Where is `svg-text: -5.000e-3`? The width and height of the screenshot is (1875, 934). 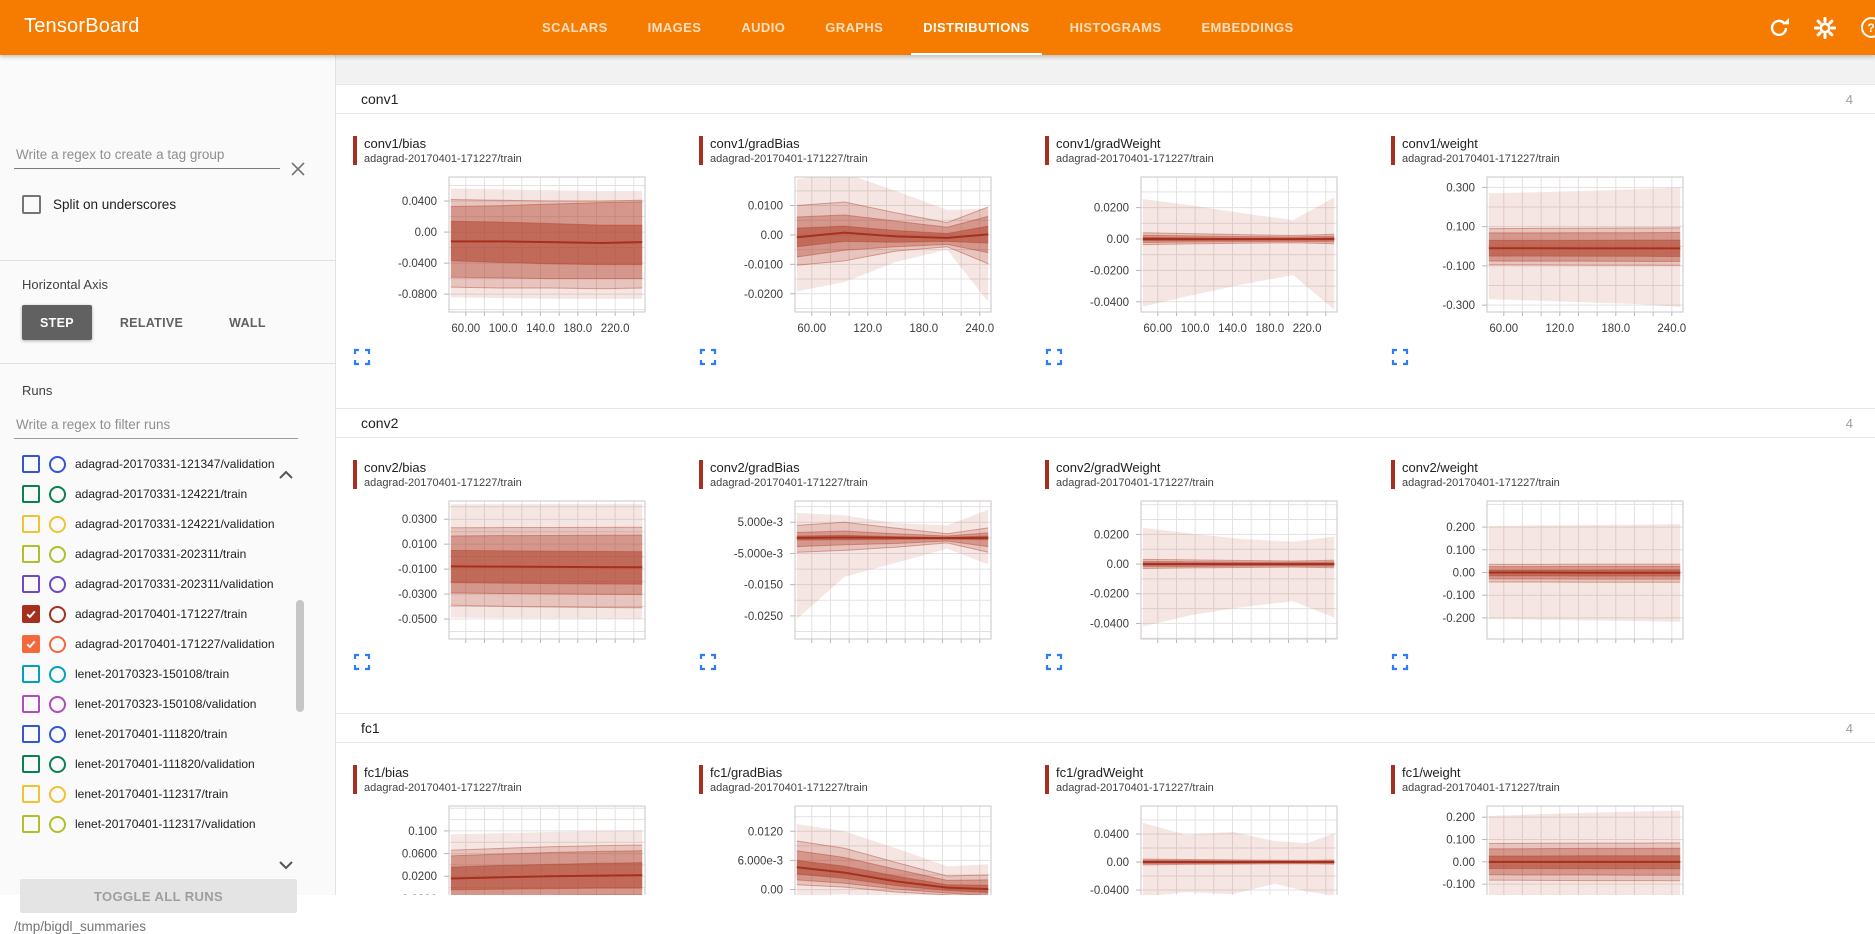
svg-text: -5.000e-3 is located at coordinates (758, 554).